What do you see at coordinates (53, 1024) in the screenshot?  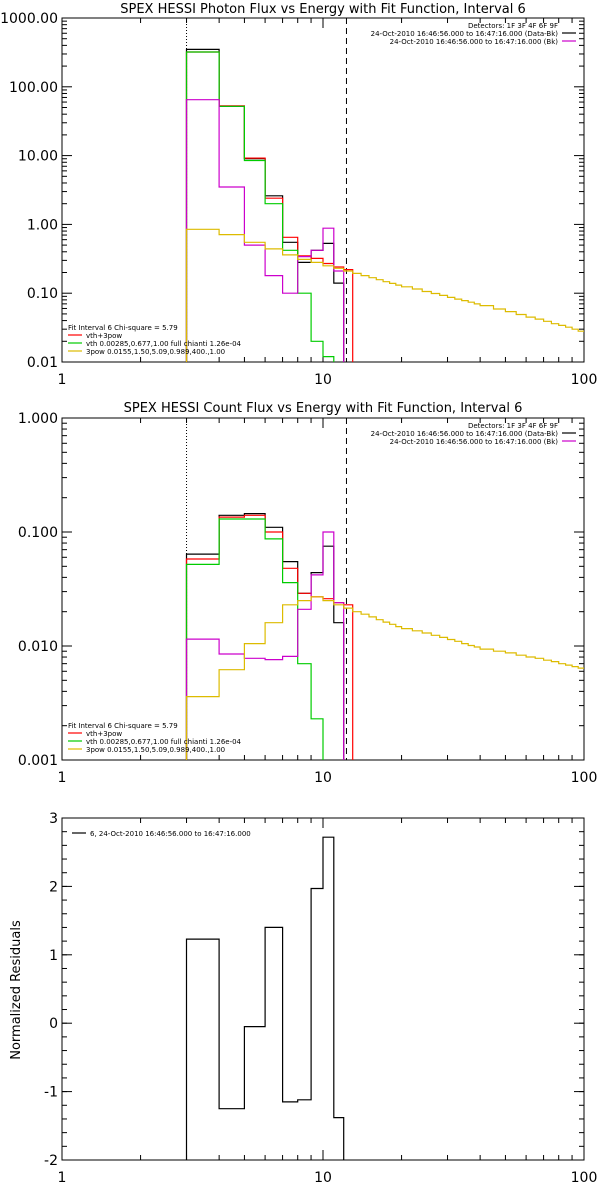 I see `y-tick-label: 0` at bounding box center [53, 1024].